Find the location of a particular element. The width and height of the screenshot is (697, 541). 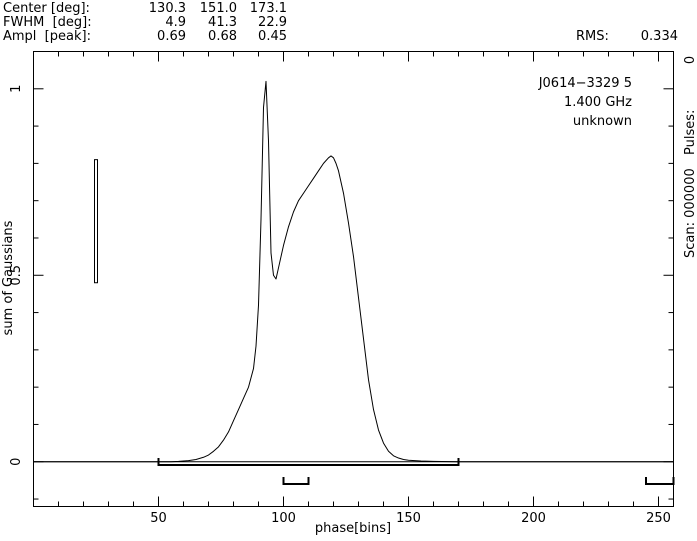

ampl-label: Ampl [peak]: is located at coordinates (47, 36).